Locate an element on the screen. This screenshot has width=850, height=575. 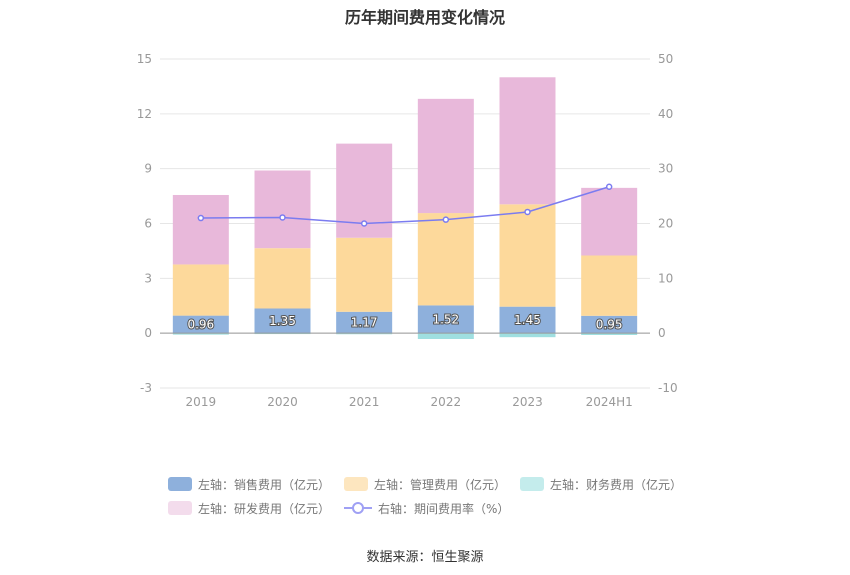
bar-value-label: 1.45 is located at coordinates (527, 320).